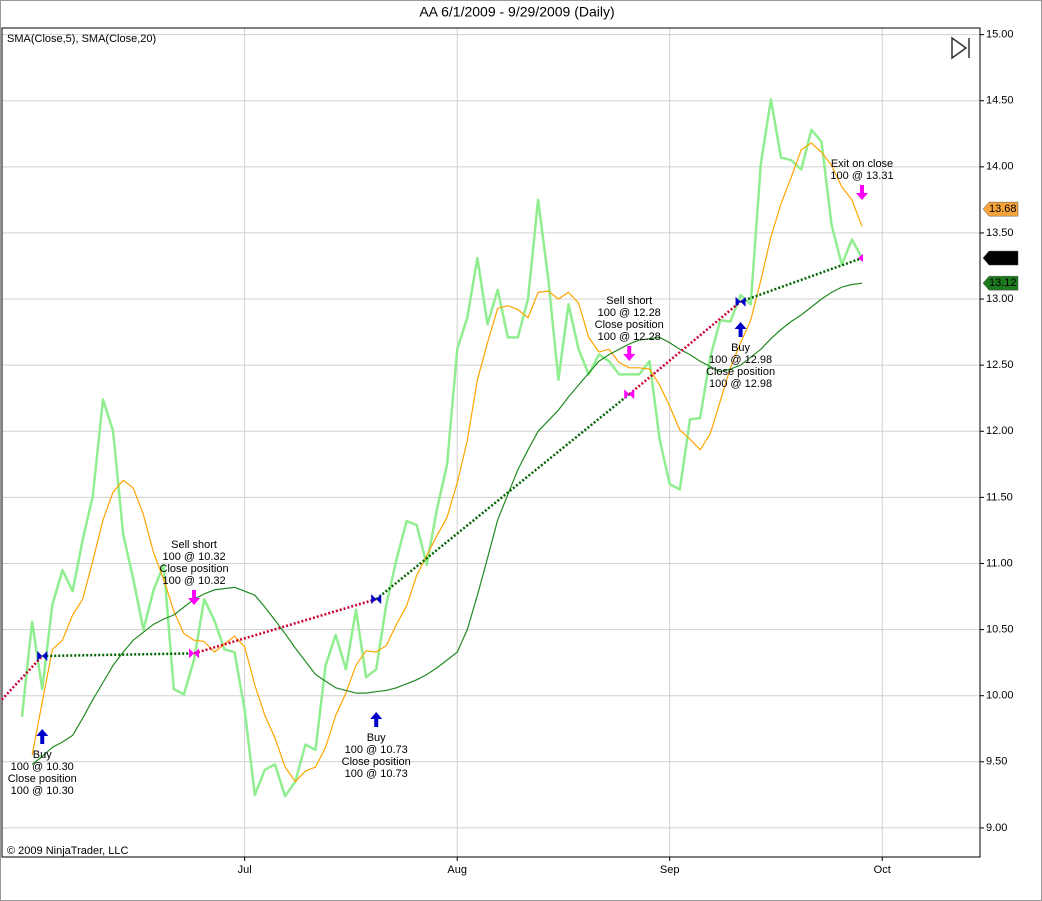  I want to click on y-tick-label: 9.50, so click(996, 762).